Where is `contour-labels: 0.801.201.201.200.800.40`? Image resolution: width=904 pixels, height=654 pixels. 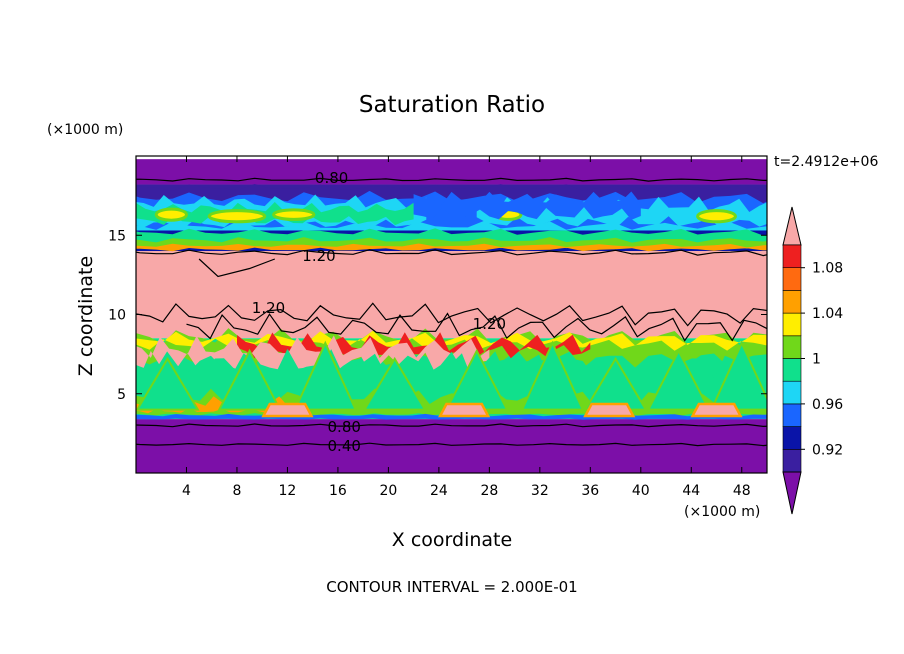 contour-labels: 0.801.201.201.200.800.40 is located at coordinates (379, 312).